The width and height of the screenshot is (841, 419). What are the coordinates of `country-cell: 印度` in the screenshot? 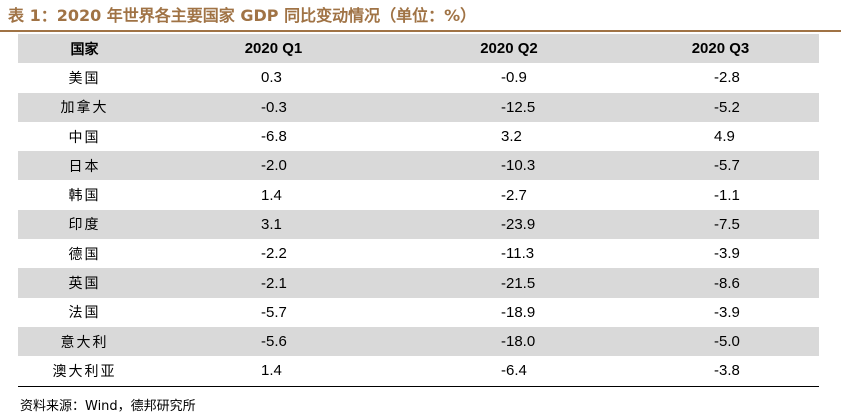 It's located at (84, 224).